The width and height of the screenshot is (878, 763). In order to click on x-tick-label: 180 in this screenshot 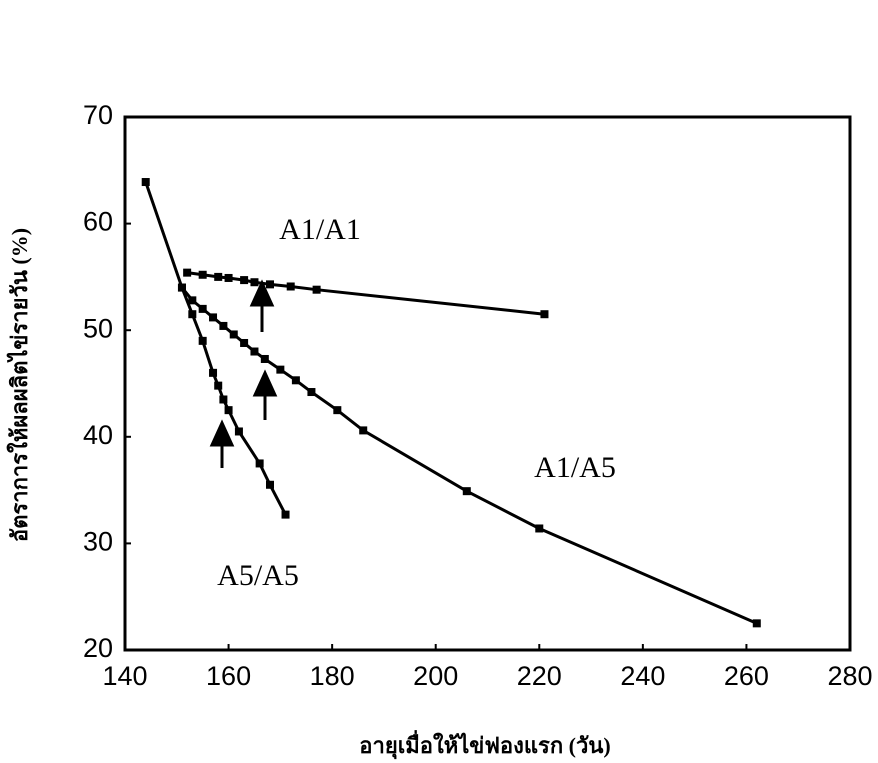, I will do `click(332, 676)`.